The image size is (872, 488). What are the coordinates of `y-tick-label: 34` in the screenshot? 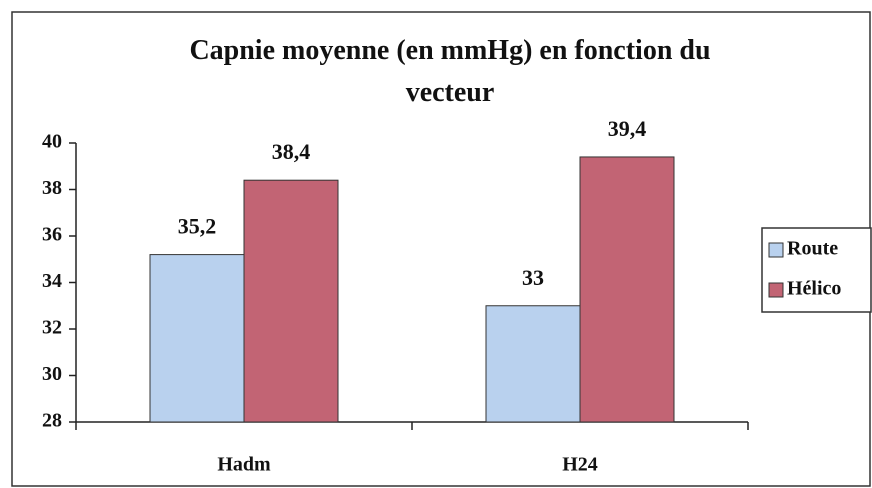 It's located at (52, 281).